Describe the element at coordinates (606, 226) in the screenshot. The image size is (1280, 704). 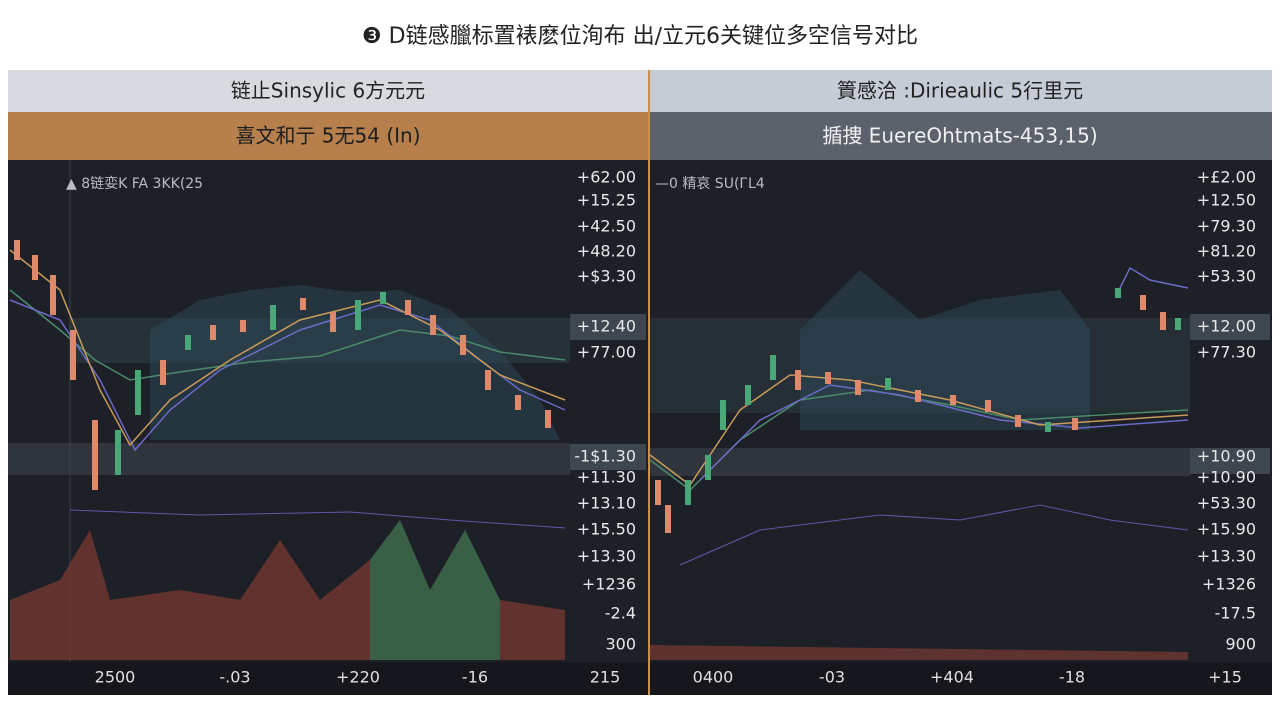
I see `price-label: +42.50` at that location.